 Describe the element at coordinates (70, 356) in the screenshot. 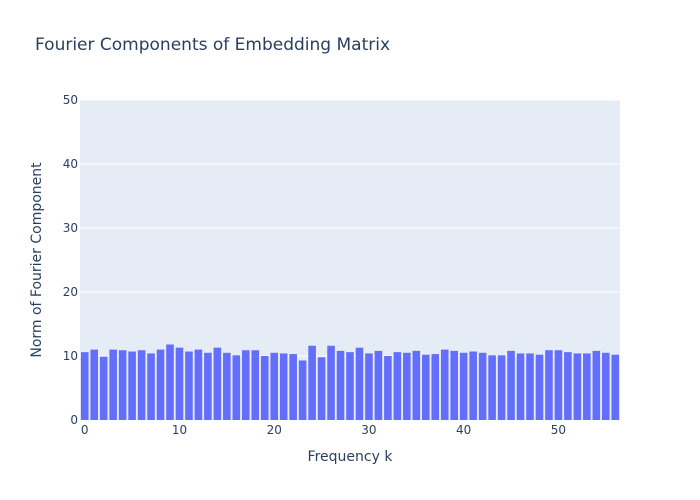

I see `y-tick-label: 10` at that location.